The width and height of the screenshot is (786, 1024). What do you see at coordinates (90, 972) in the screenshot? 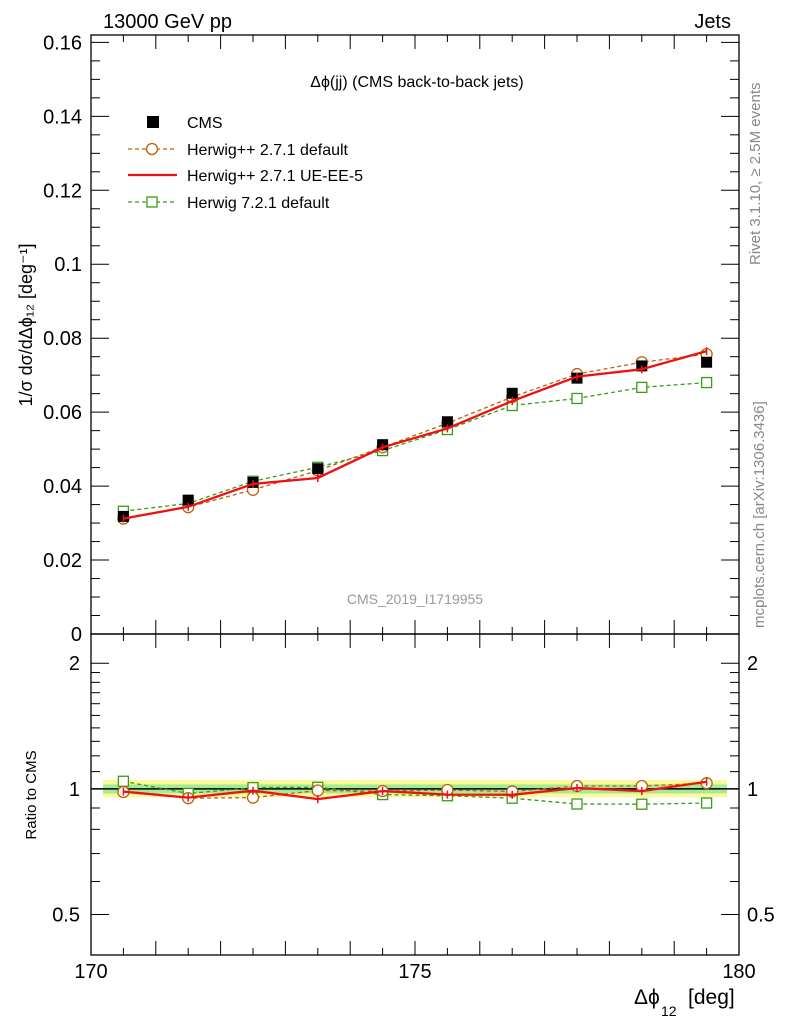
I see `x-tick-label: 170` at bounding box center [90, 972].